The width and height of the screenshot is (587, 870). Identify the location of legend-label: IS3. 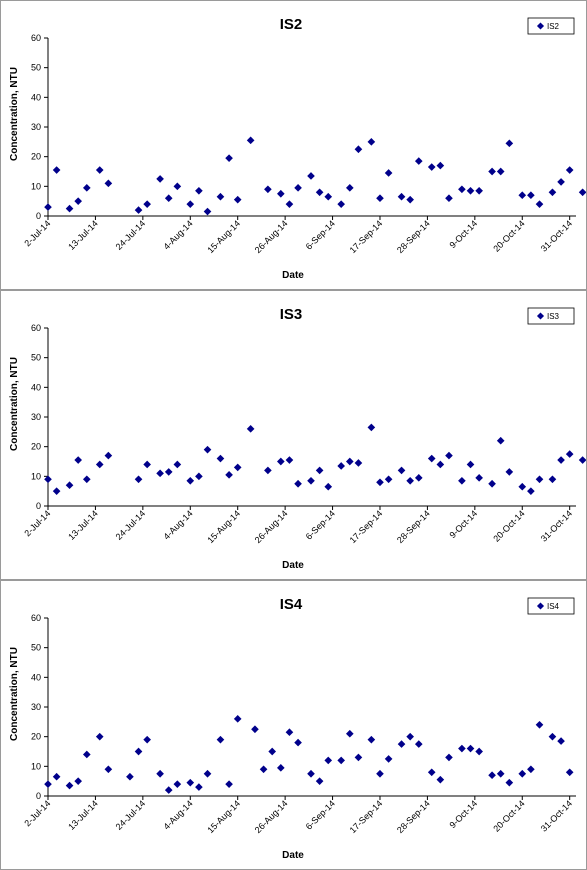
(553, 316).